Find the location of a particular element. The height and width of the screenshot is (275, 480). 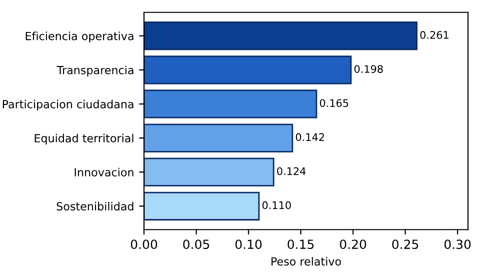

x-tick-label: 0.00 is located at coordinates (144, 245).